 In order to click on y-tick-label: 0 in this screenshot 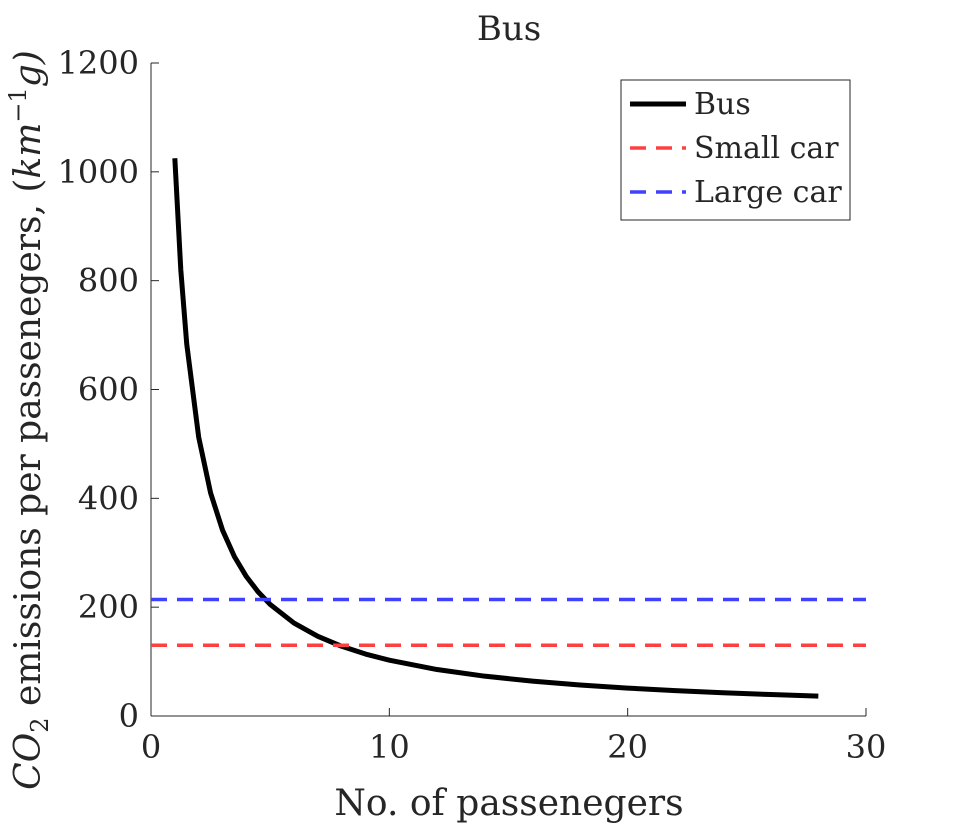, I will do `click(129, 716)`.